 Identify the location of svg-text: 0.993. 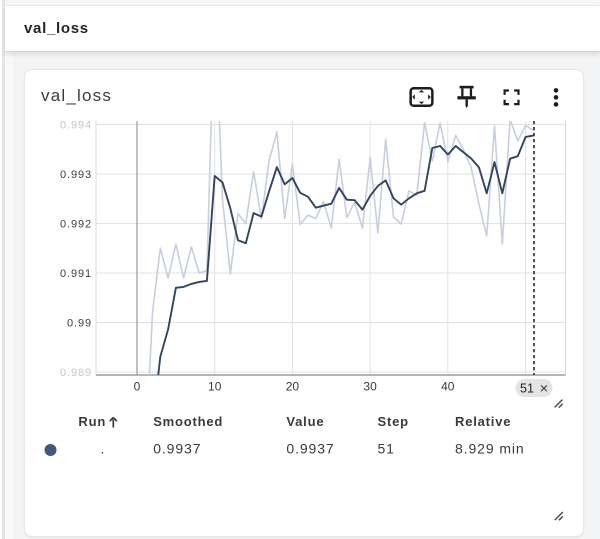
(76, 175).